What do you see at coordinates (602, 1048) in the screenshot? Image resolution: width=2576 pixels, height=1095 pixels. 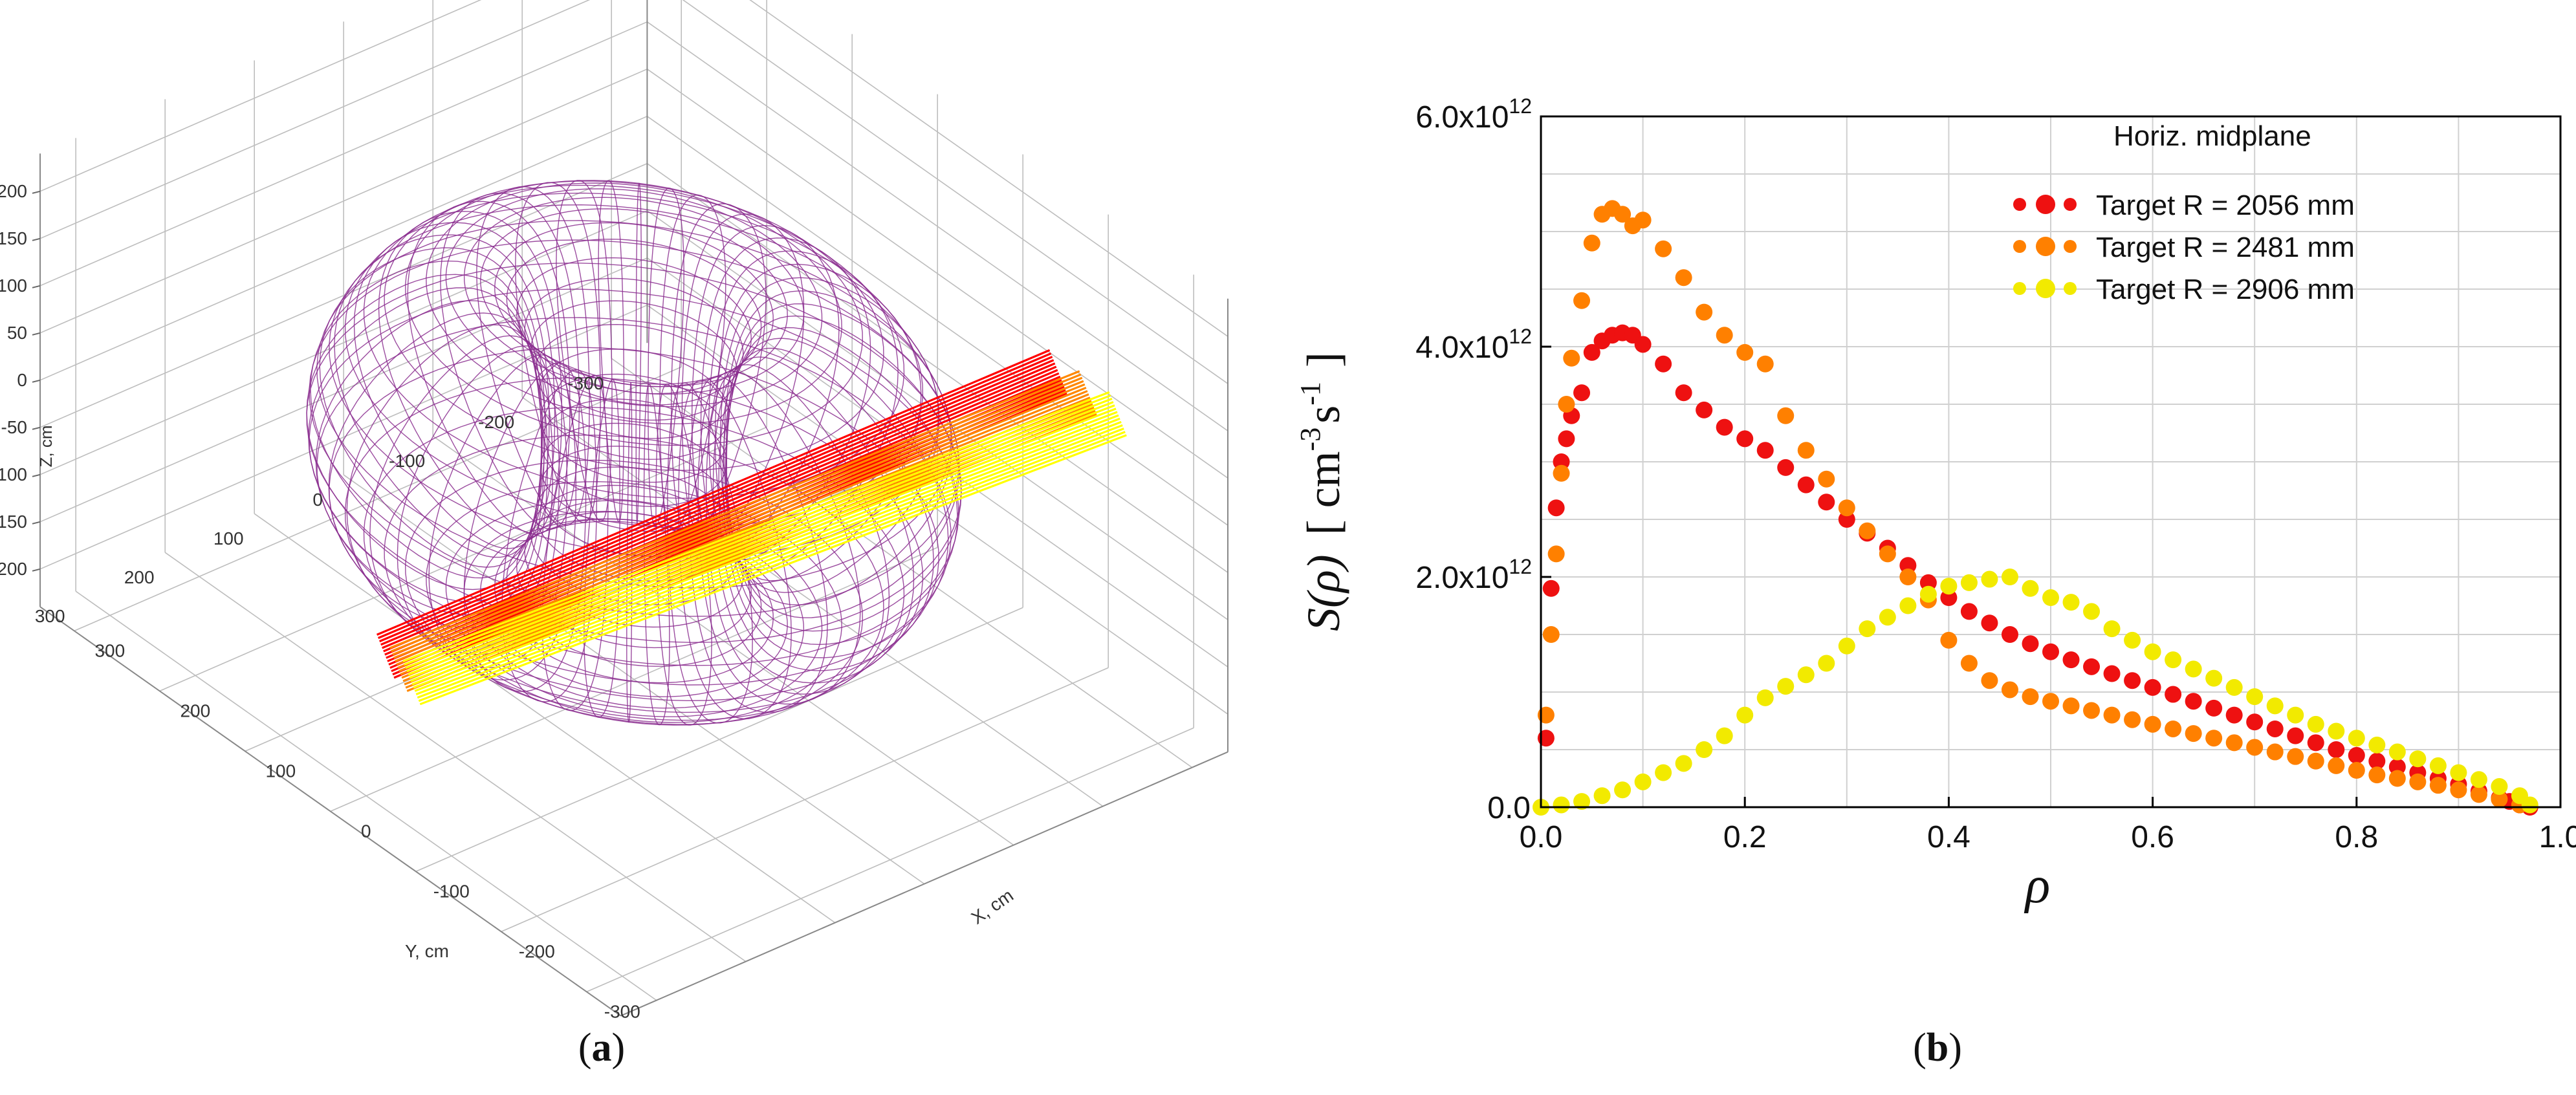 I see `caption-a-letter: a` at bounding box center [602, 1048].